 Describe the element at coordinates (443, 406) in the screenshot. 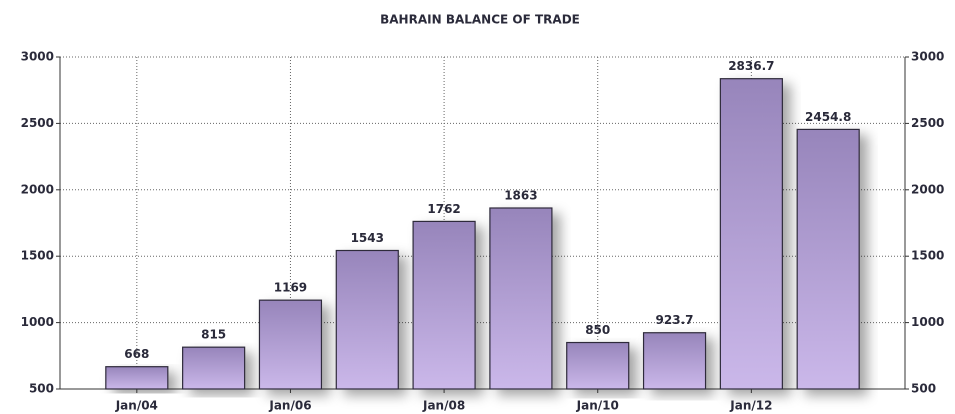

I see `x-tick-label: Jan/08` at that location.